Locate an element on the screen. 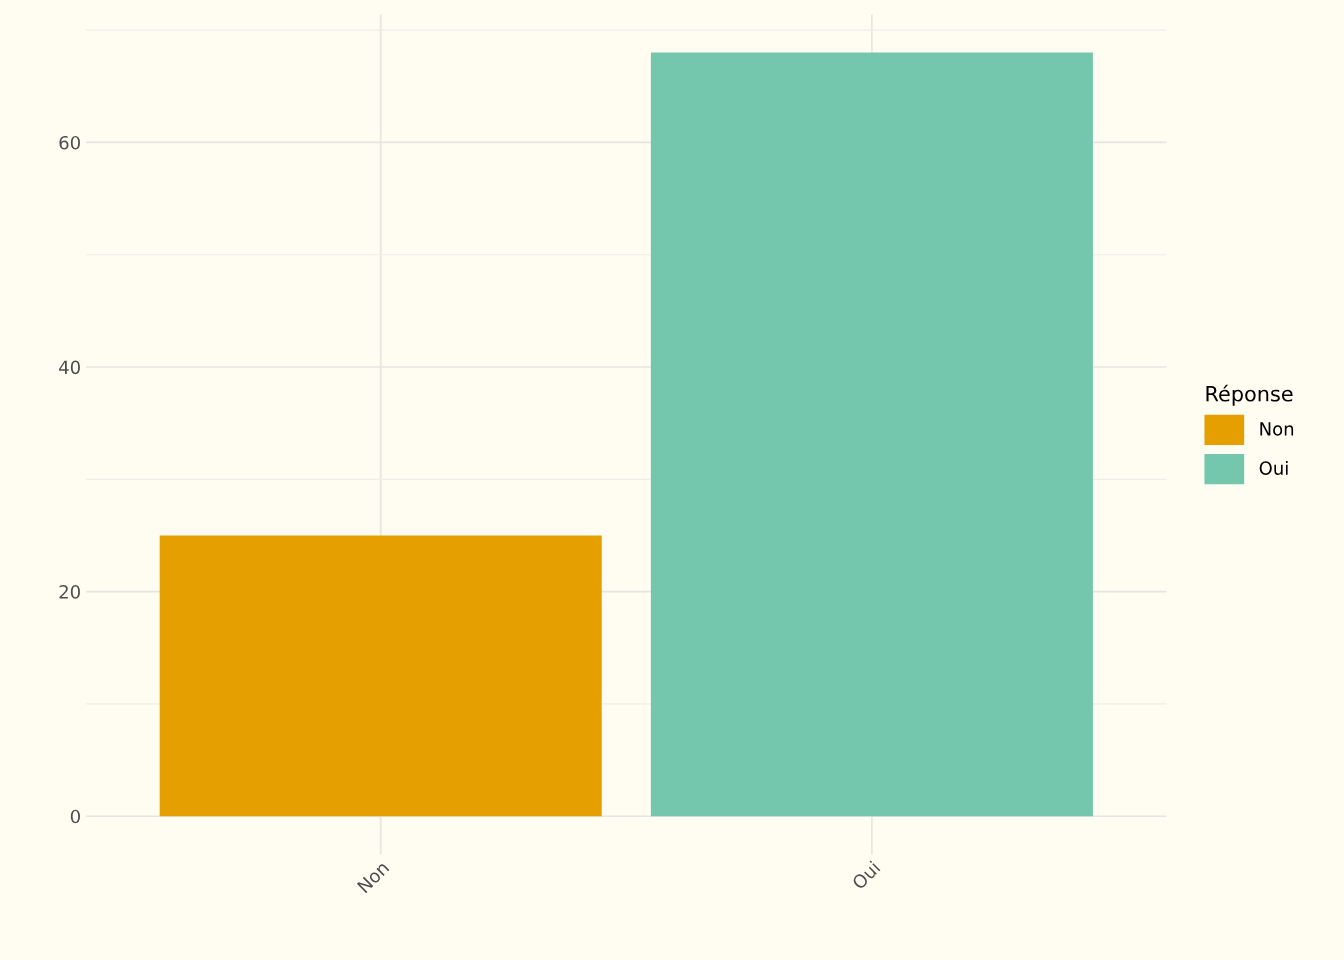  y-tick-label: 60 is located at coordinates (69, 142).